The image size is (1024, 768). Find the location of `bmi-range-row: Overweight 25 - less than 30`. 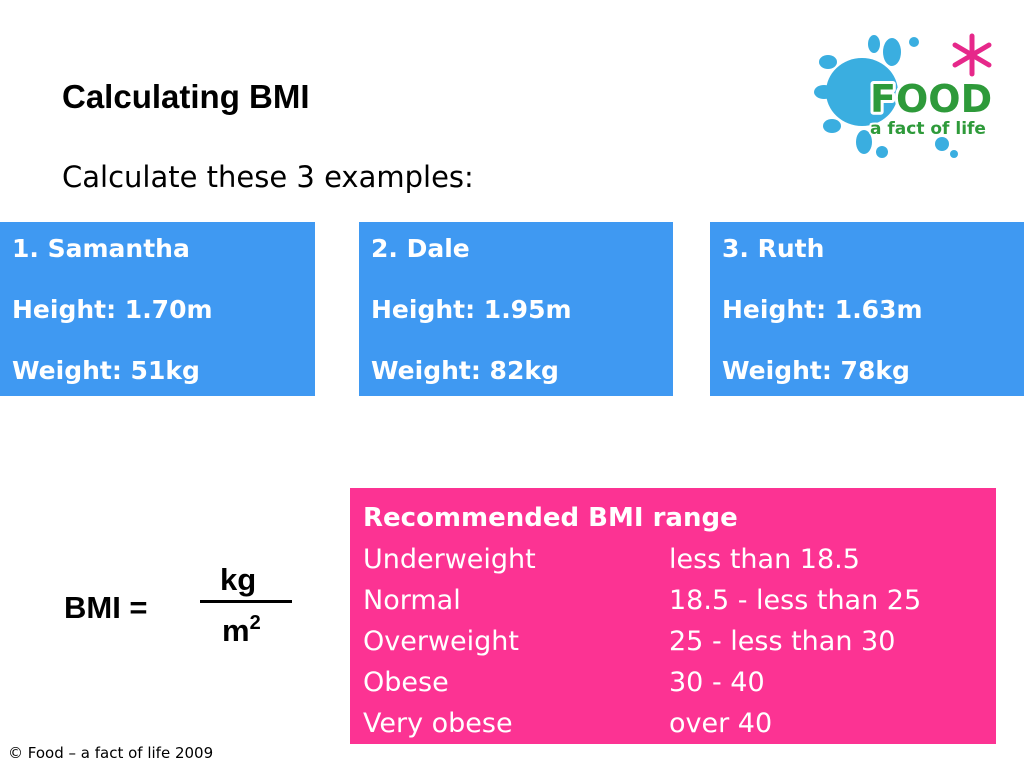

bmi-range-row: Overweight 25 - less than 30 is located at coordinates (679, 641).